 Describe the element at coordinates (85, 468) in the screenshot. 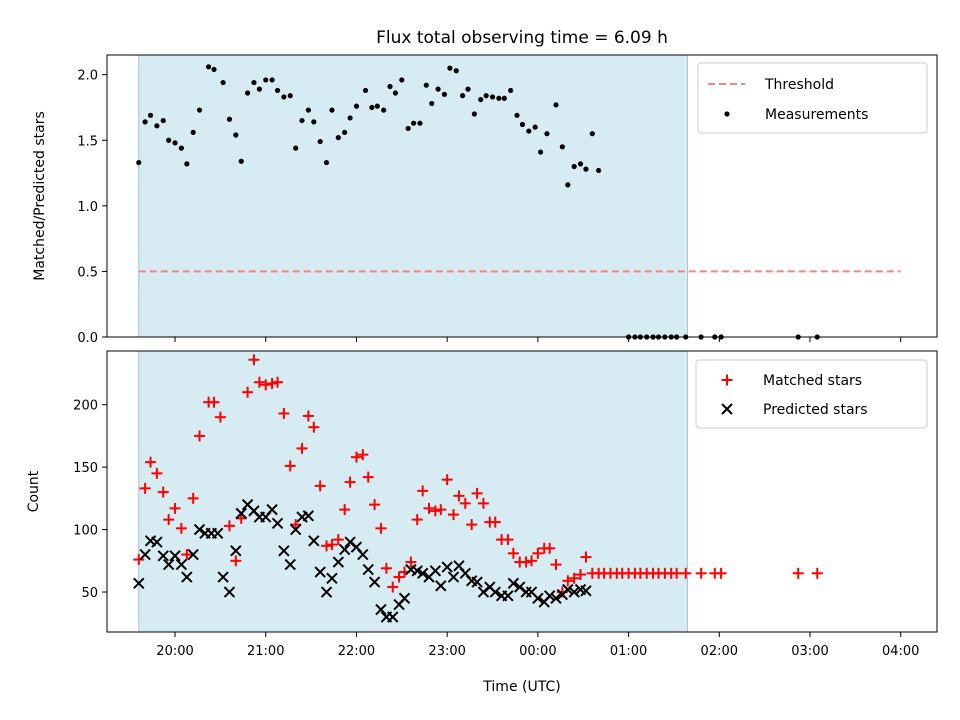

I see `count-y-tick-label: 150` at that location.